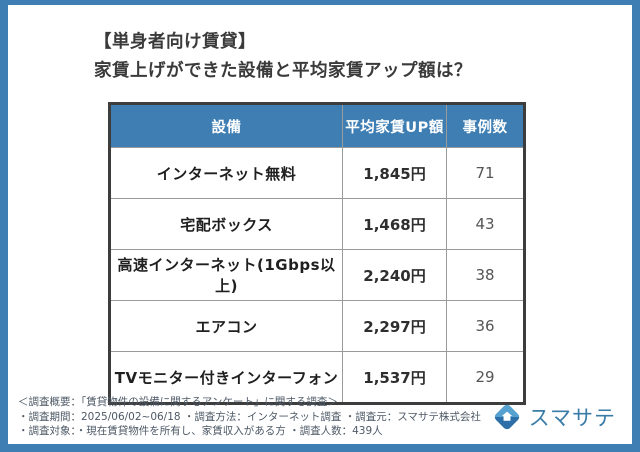 This screenshot has width=640, height=452. I want to click on table-row: インターネット無料 1,845円 71, so click(317, 173).